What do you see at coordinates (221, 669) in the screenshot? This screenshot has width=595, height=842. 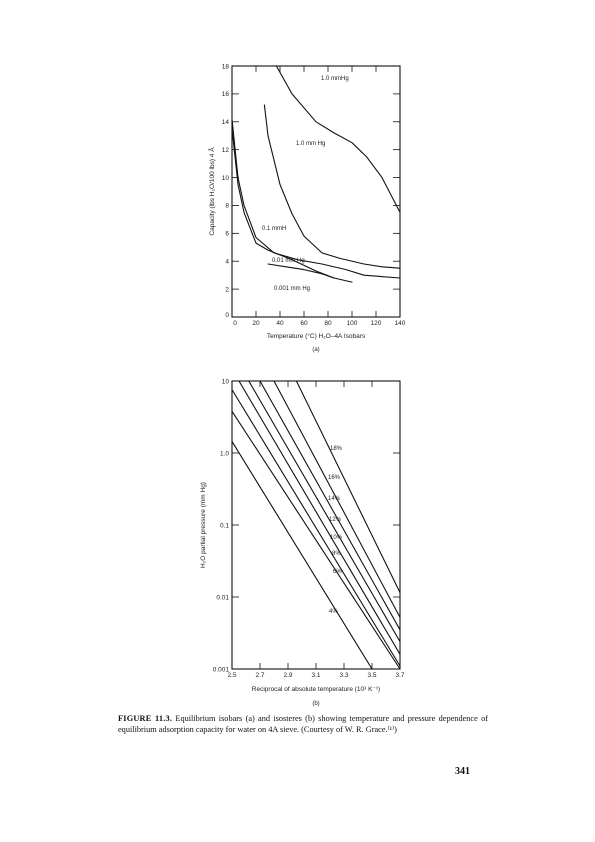 I see `y-tick-label: 0.001` at bounding box center [221, 669].